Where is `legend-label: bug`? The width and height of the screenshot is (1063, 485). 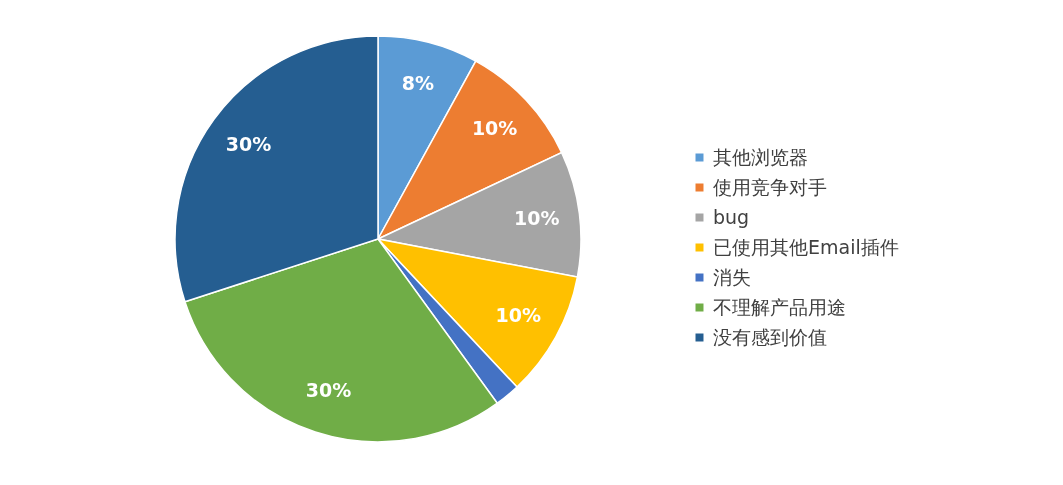 legend-label: bug is located at coordinates (731, 216).